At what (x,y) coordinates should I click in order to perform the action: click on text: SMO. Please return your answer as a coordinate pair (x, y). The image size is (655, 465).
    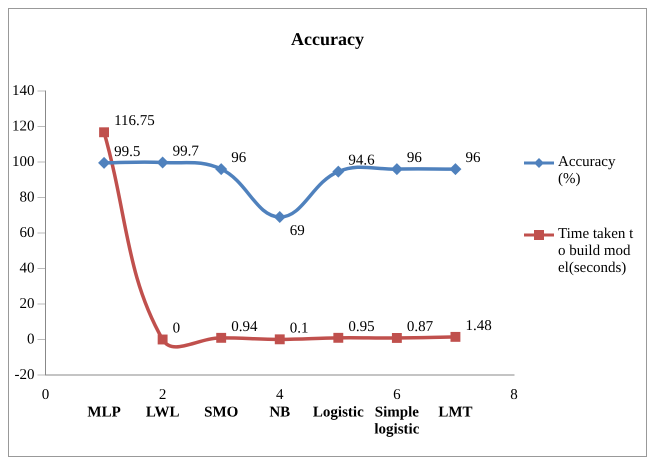
    Looking at the image, I should click on (221, 412).